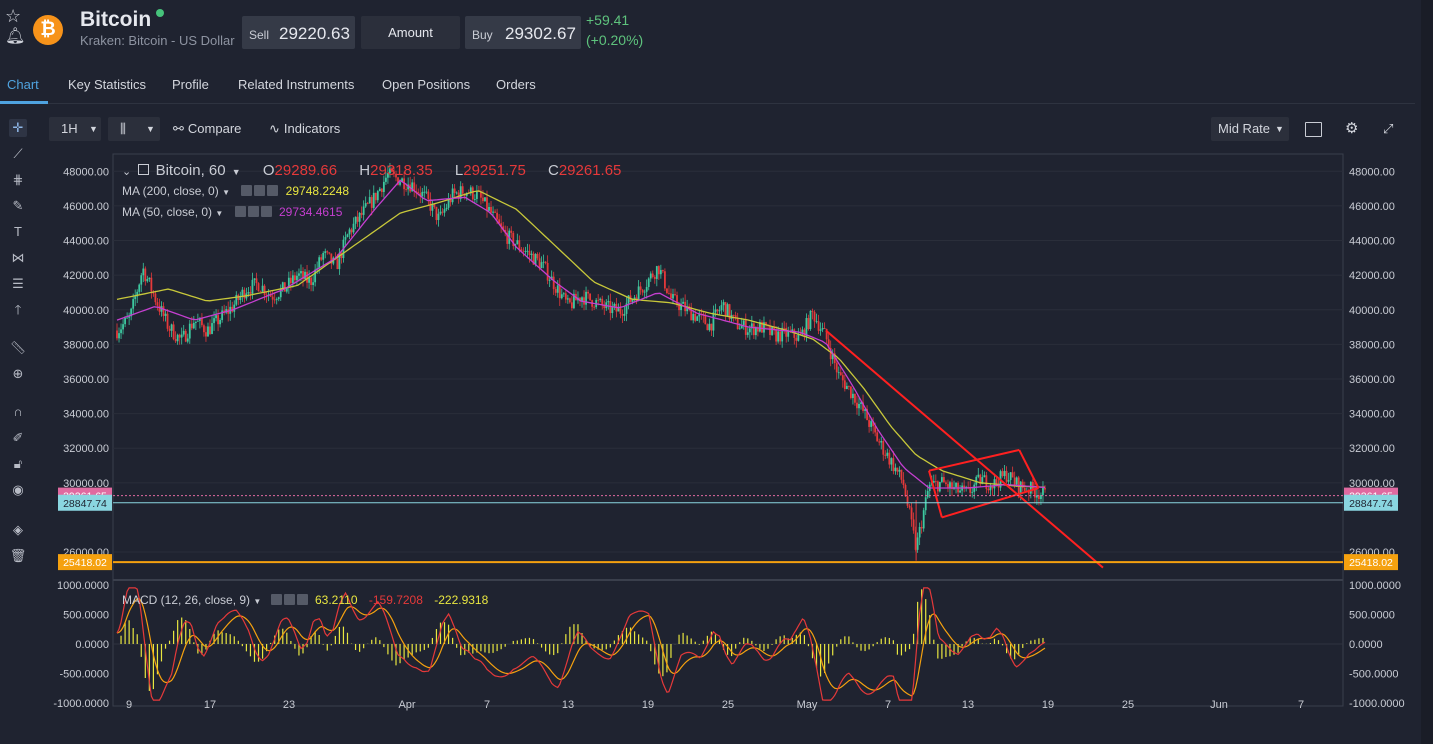 The width and height of the screenshot is (1433, 744). Describe the element at coordinates (18, 529) in the screenshot. I see `layers-icon: ◈` at that location.